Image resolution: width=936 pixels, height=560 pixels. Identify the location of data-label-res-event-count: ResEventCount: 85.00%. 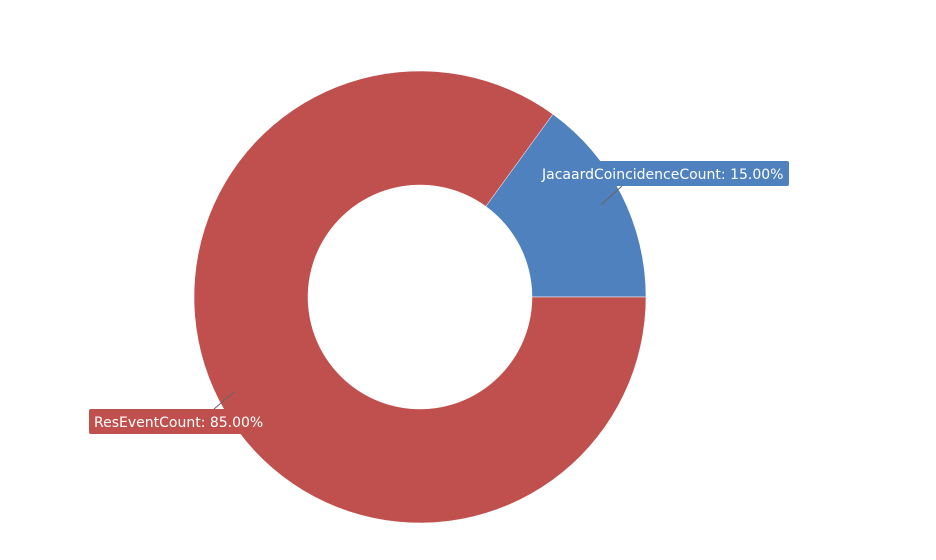
(178, 421).